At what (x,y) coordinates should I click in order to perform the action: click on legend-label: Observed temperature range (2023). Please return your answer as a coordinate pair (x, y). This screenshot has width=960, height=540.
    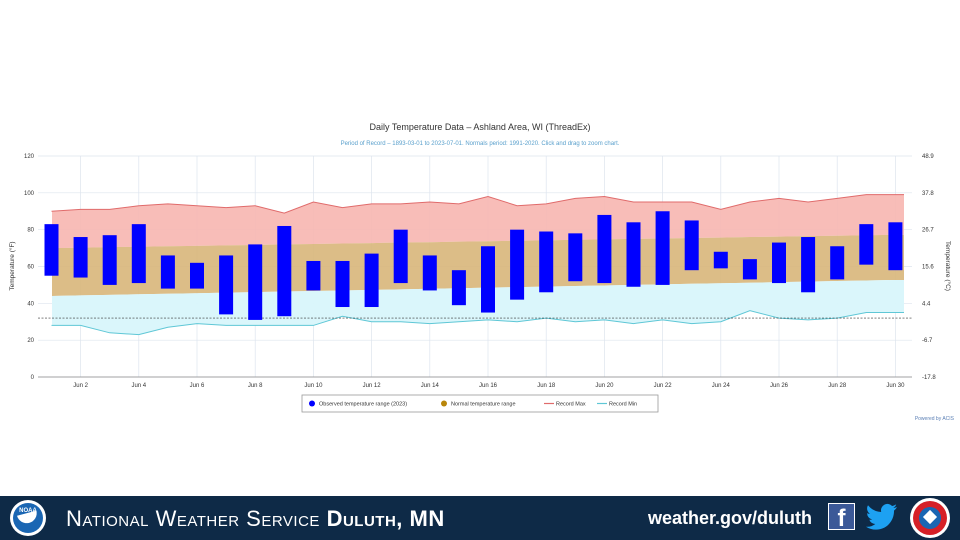
    Looking at the image, I should click on (363, 405).